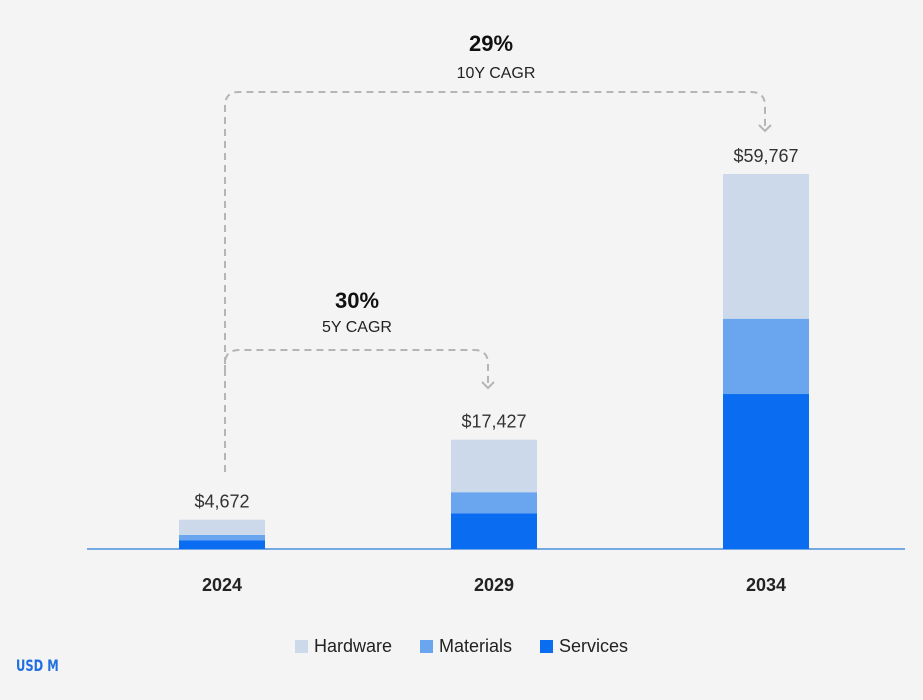 The width and height of the screenshot is (923, 700). I want to click on legend-item-hardware: Hardware, so click(343, 646).